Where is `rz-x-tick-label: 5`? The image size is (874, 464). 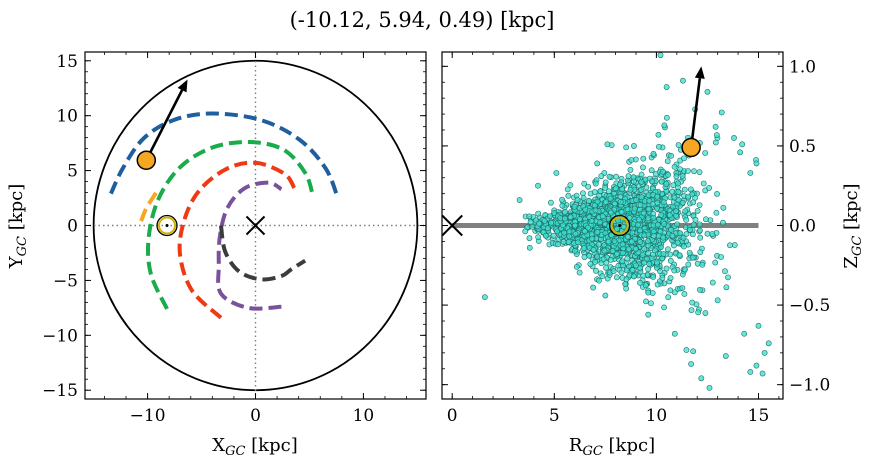 rz-x-tick-label: 5 is located at coordinates (554, 416).